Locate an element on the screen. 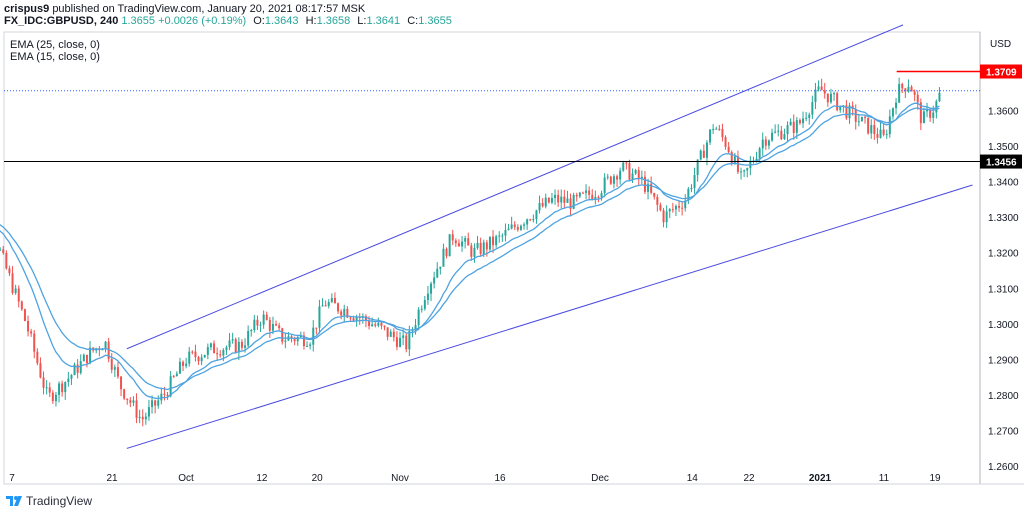  time-tick-label: 16 is located at coordinates (500, 478).